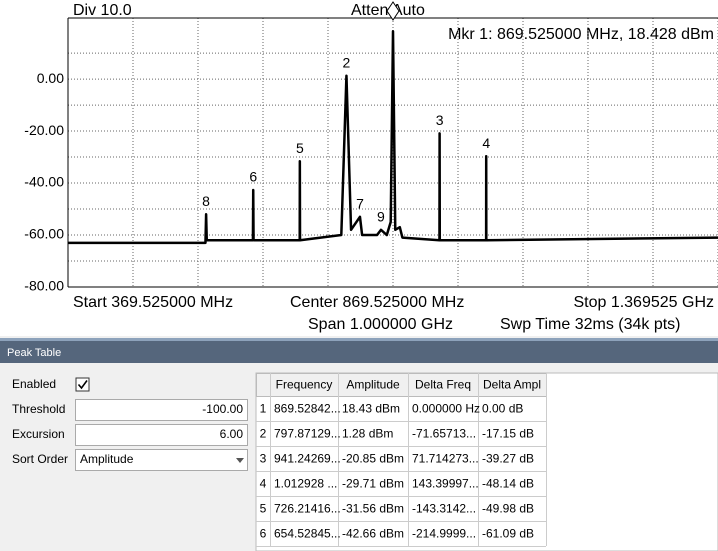 The height and width of the screenshot is (551, 718). I want to click on enabled-label: Enabled, so click(34, 384).